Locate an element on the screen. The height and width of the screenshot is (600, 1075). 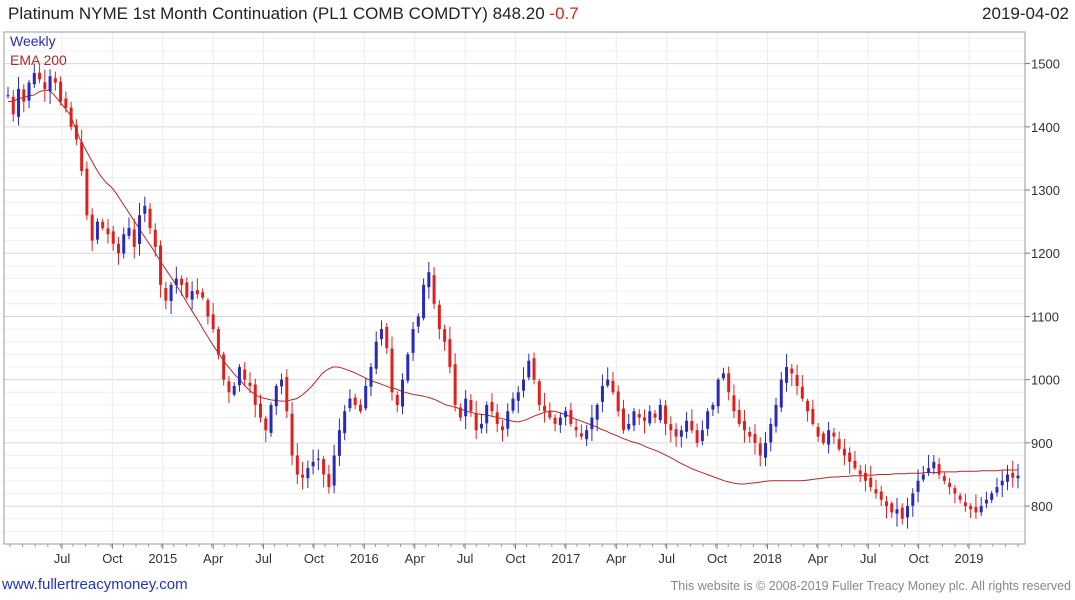
x-tick-label: 2015 is located at coordinates (162, 558).